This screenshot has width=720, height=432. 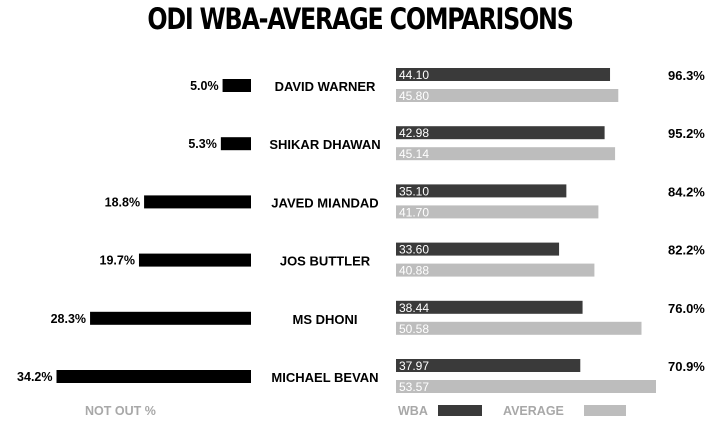 I want to click on player-name: JAVED MIANDAD, so click(x=324, y=202).